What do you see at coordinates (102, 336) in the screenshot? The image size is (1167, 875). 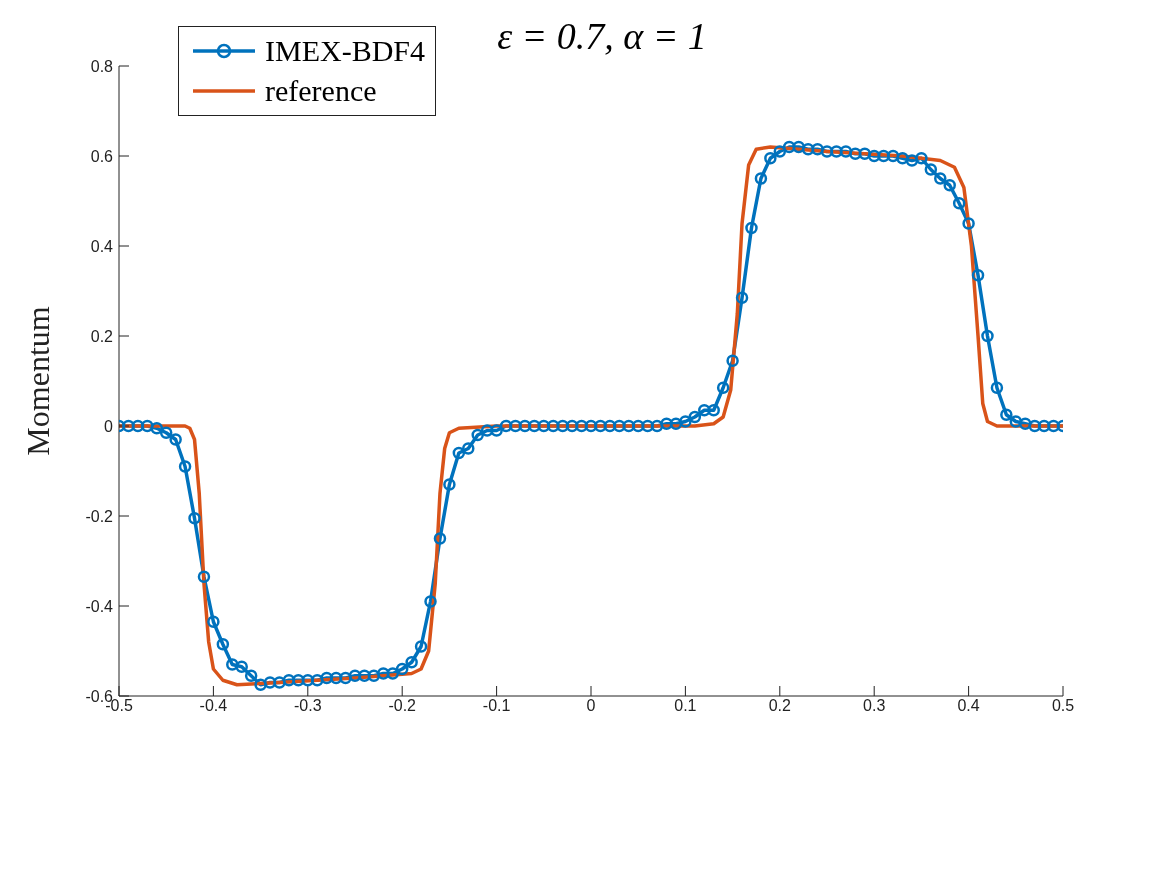 I see `y-tick-label: 0.2` at bounding box center [102, 336].